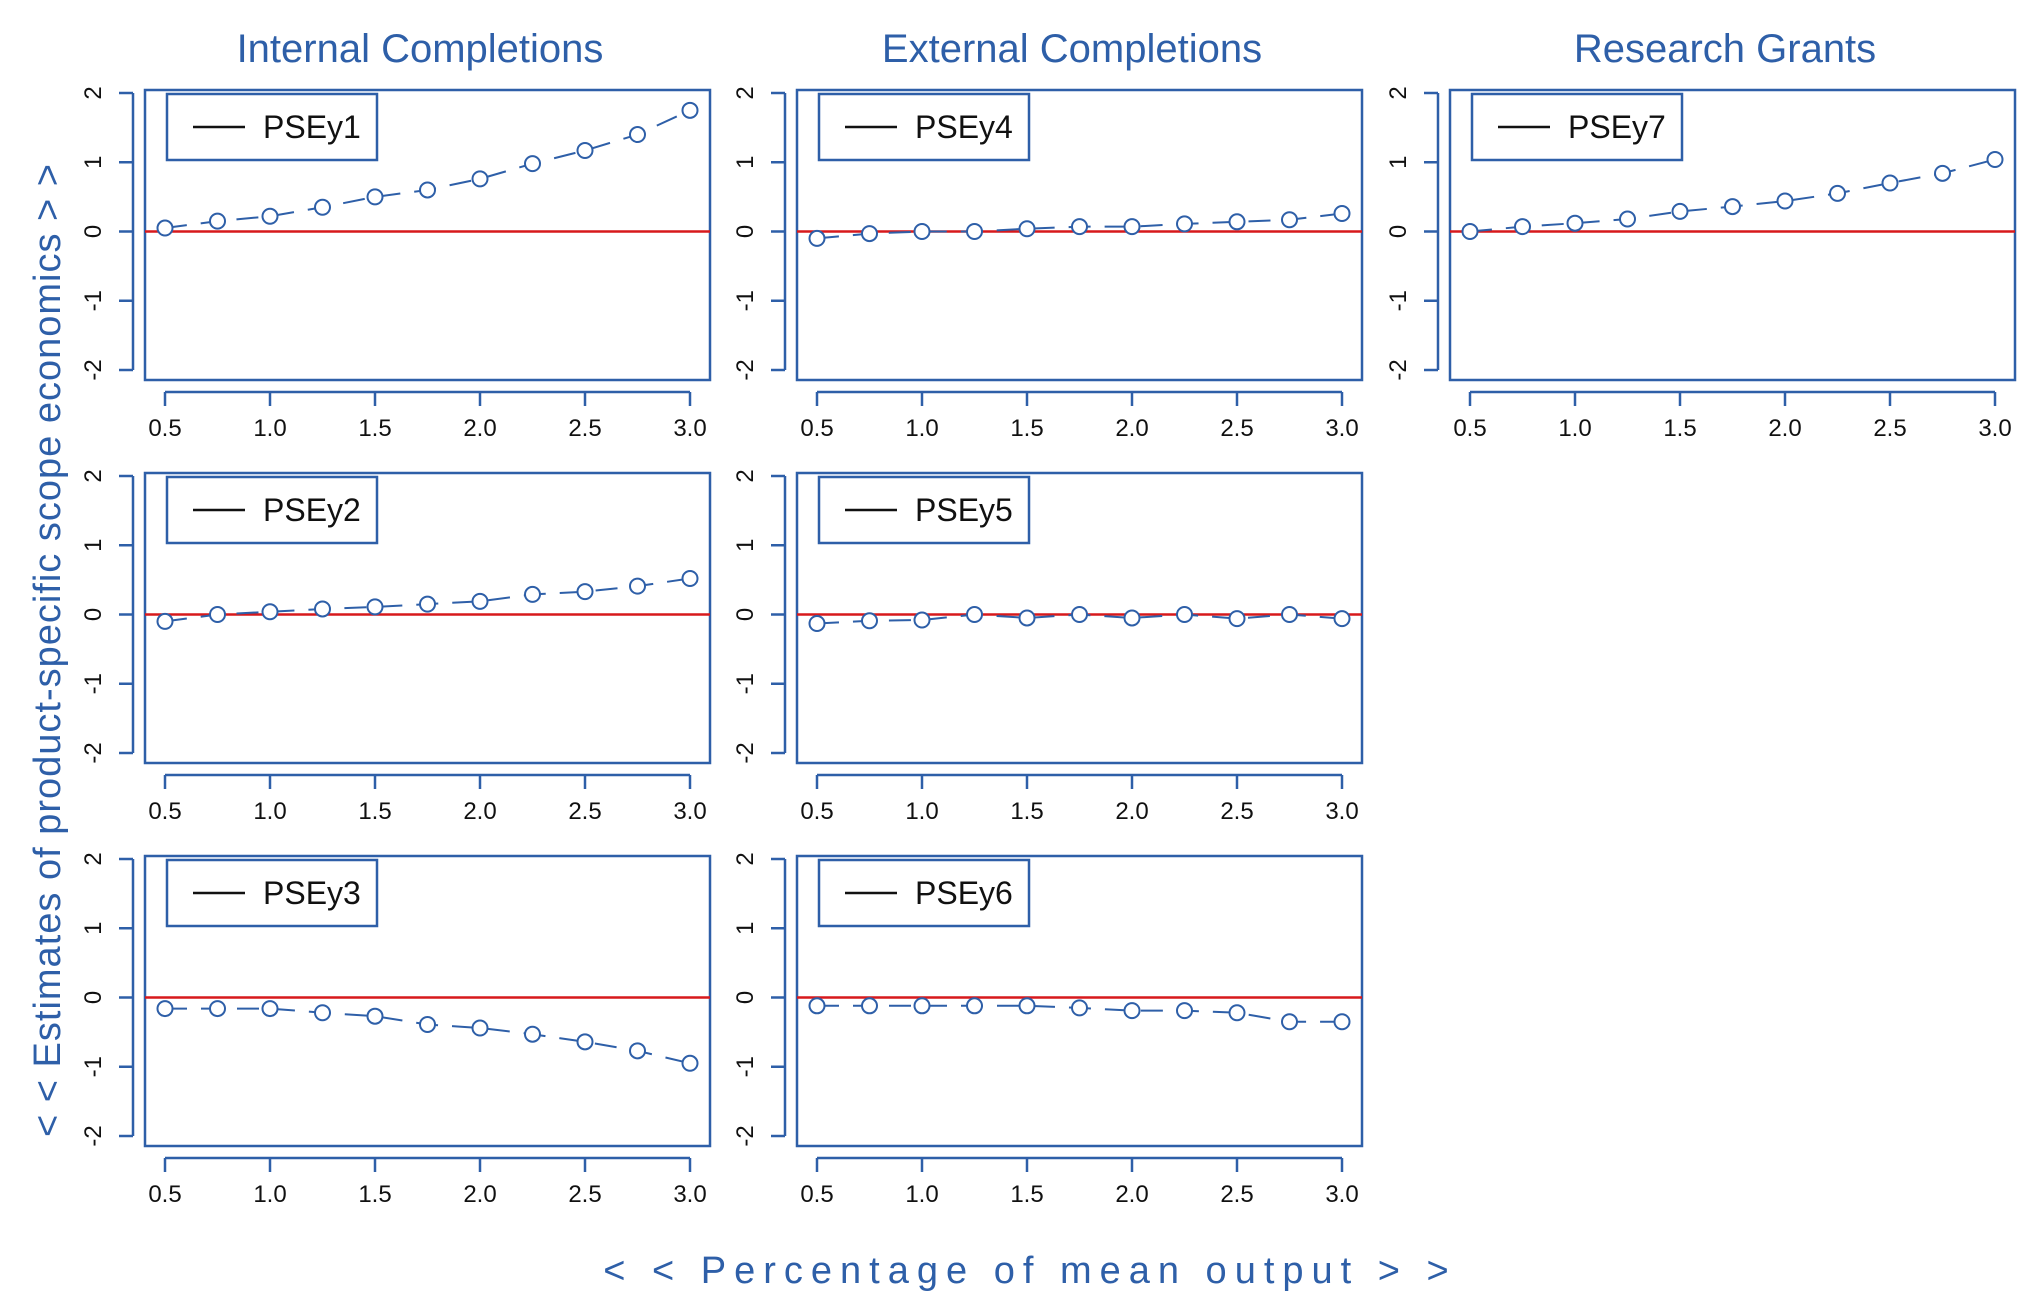 The image size is (2036, 1292). I want to click on legend: PSEy5, so click(924, 510).